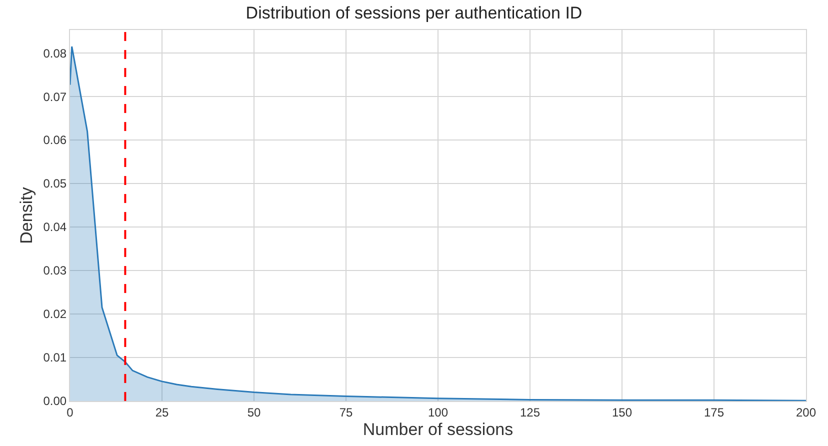 This screenshot has width=828, height=446. Describe the element at coordinates (55, 227) in the screenshot. I see `y-tick-label: 0.04` at that location.